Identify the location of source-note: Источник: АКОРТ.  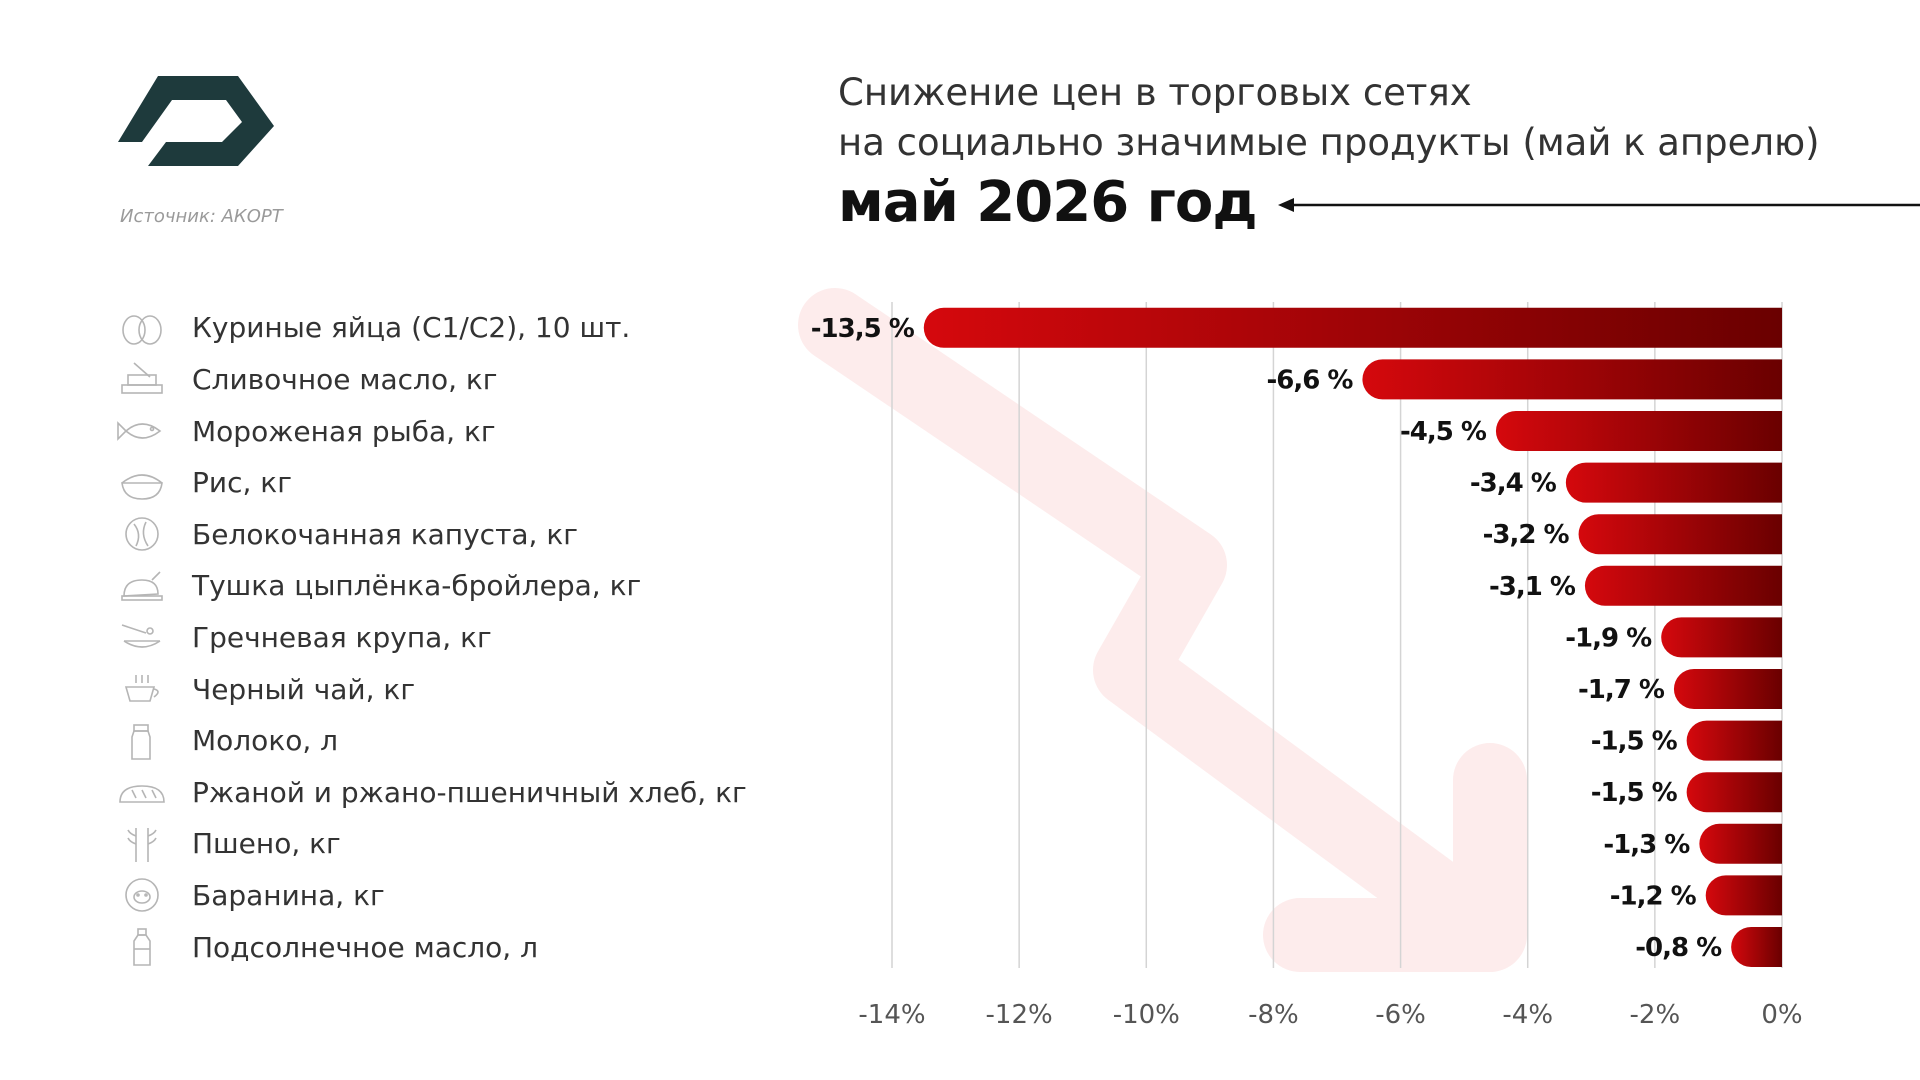
(201, 216).